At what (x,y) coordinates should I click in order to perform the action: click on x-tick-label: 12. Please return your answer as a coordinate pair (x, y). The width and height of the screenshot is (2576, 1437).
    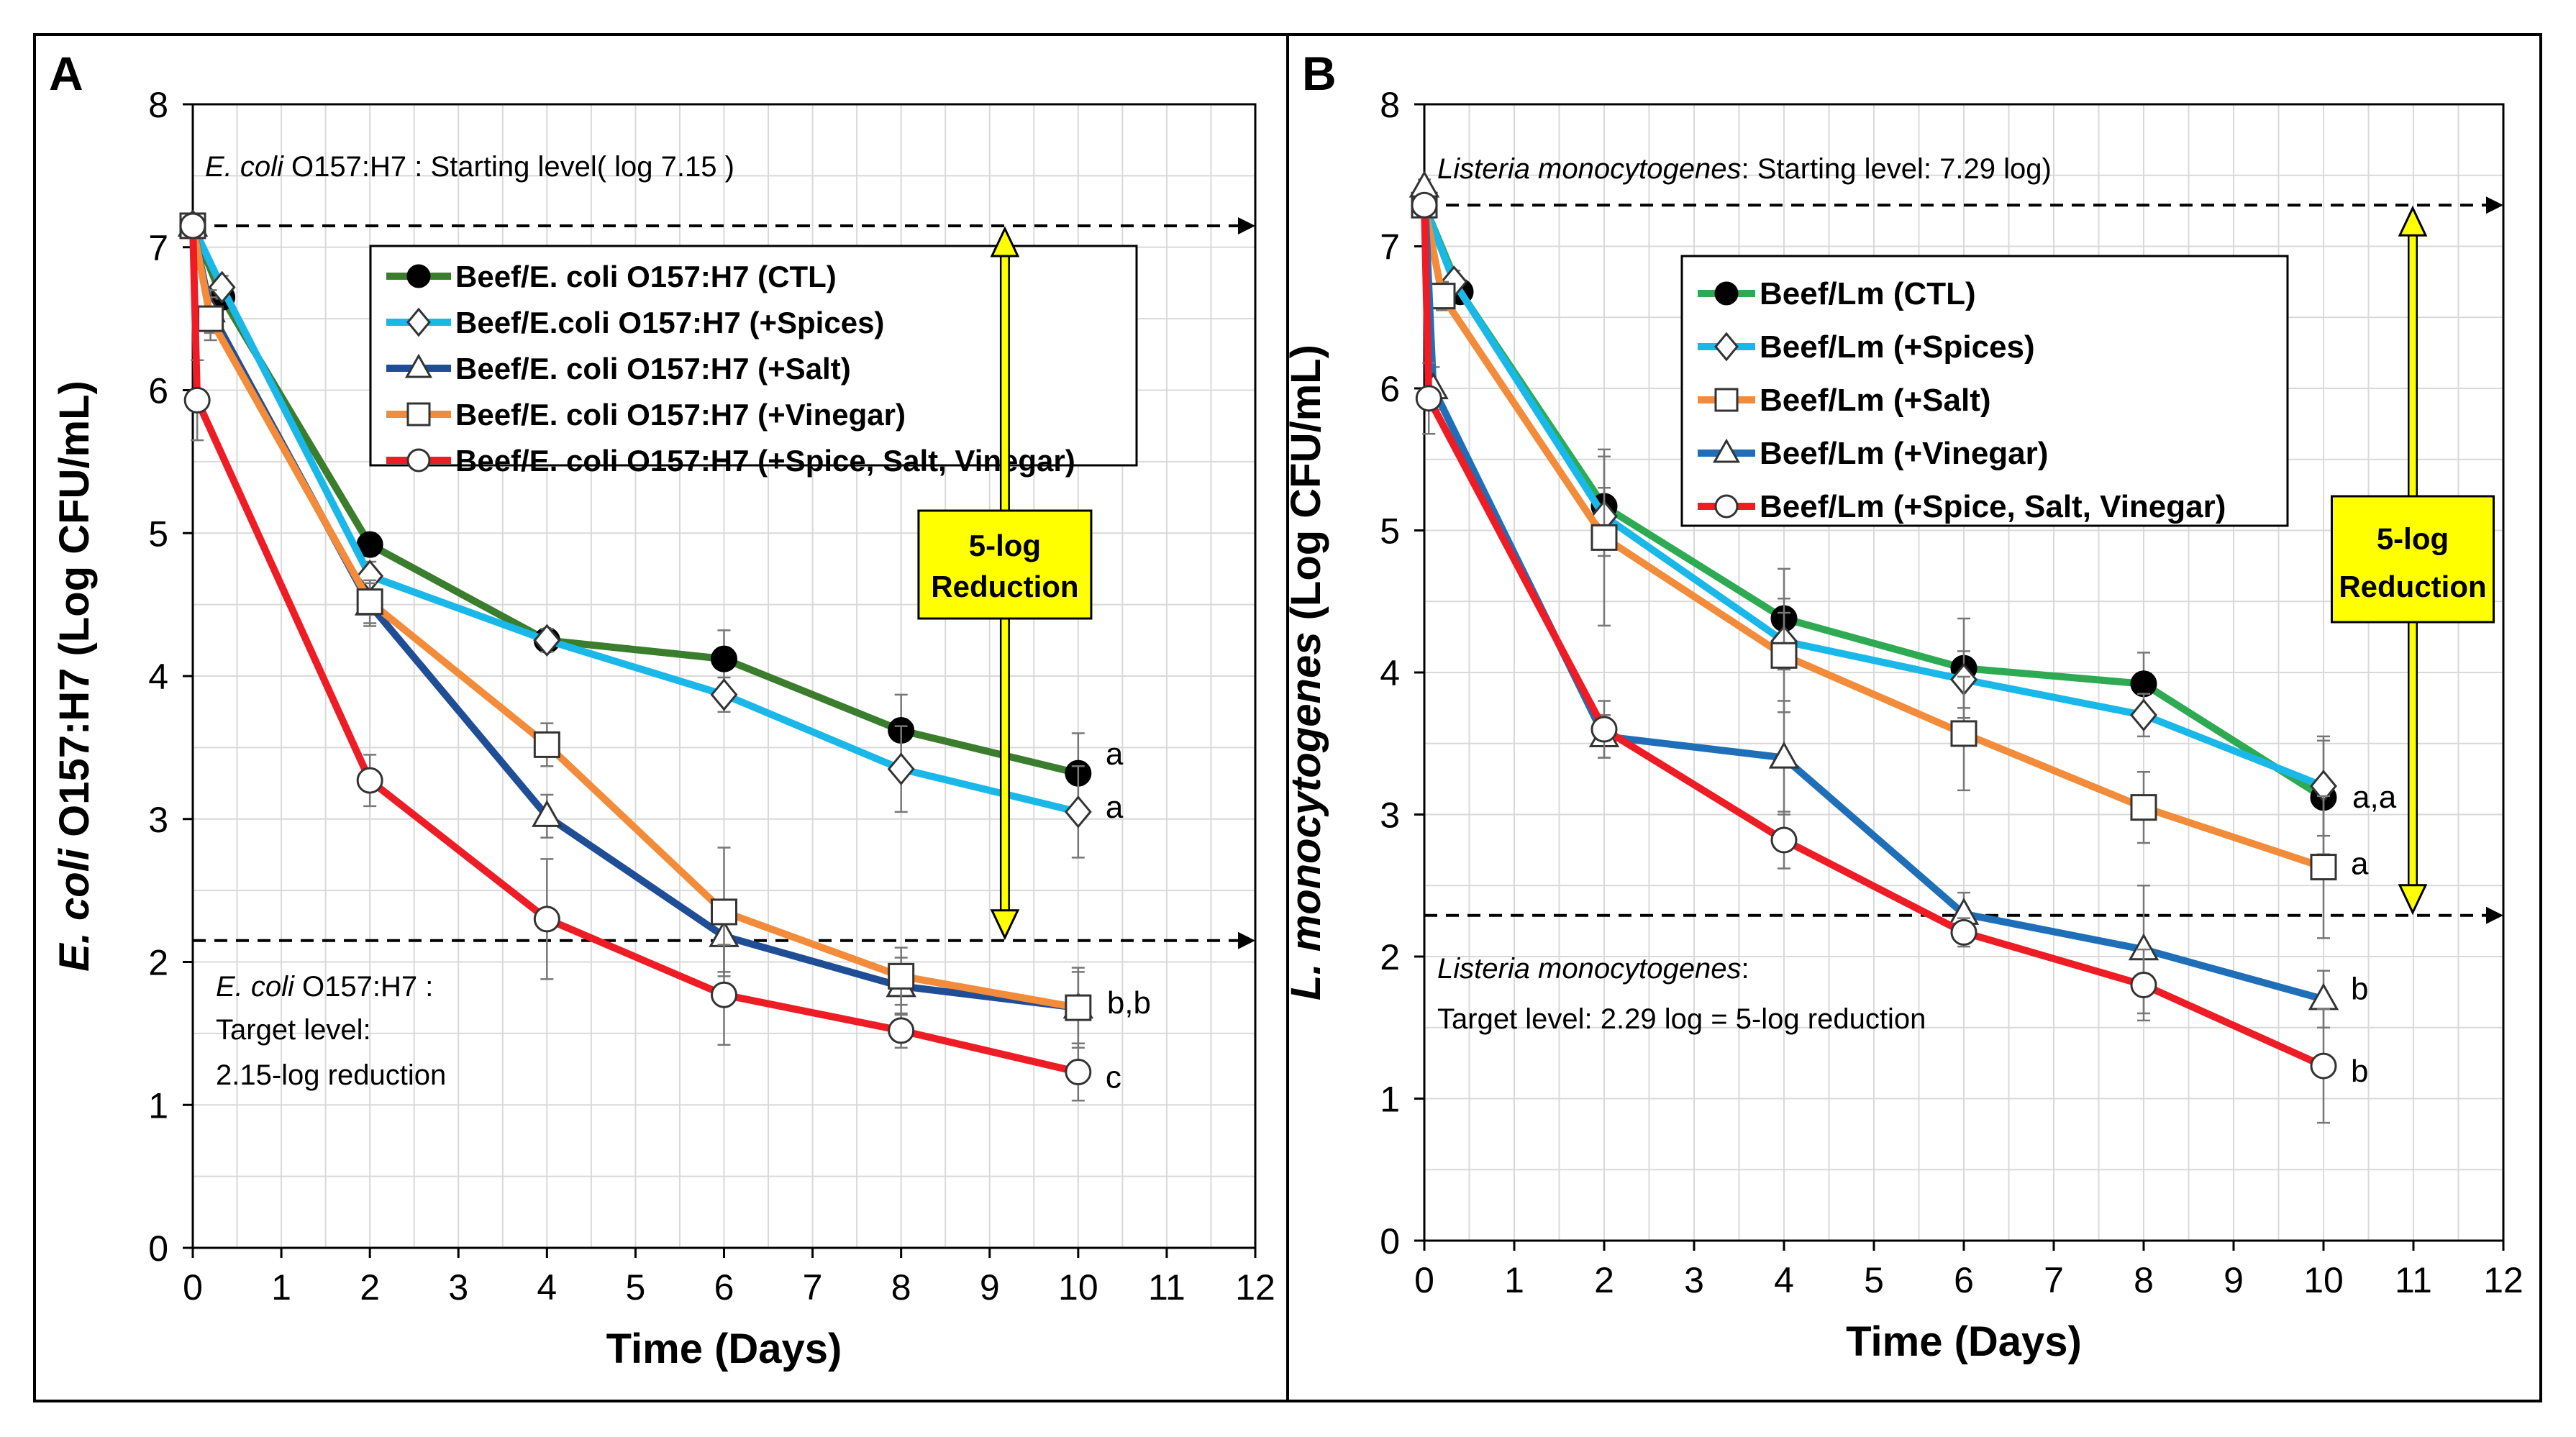
    Looking at the image, I should click on (1255, 1287).